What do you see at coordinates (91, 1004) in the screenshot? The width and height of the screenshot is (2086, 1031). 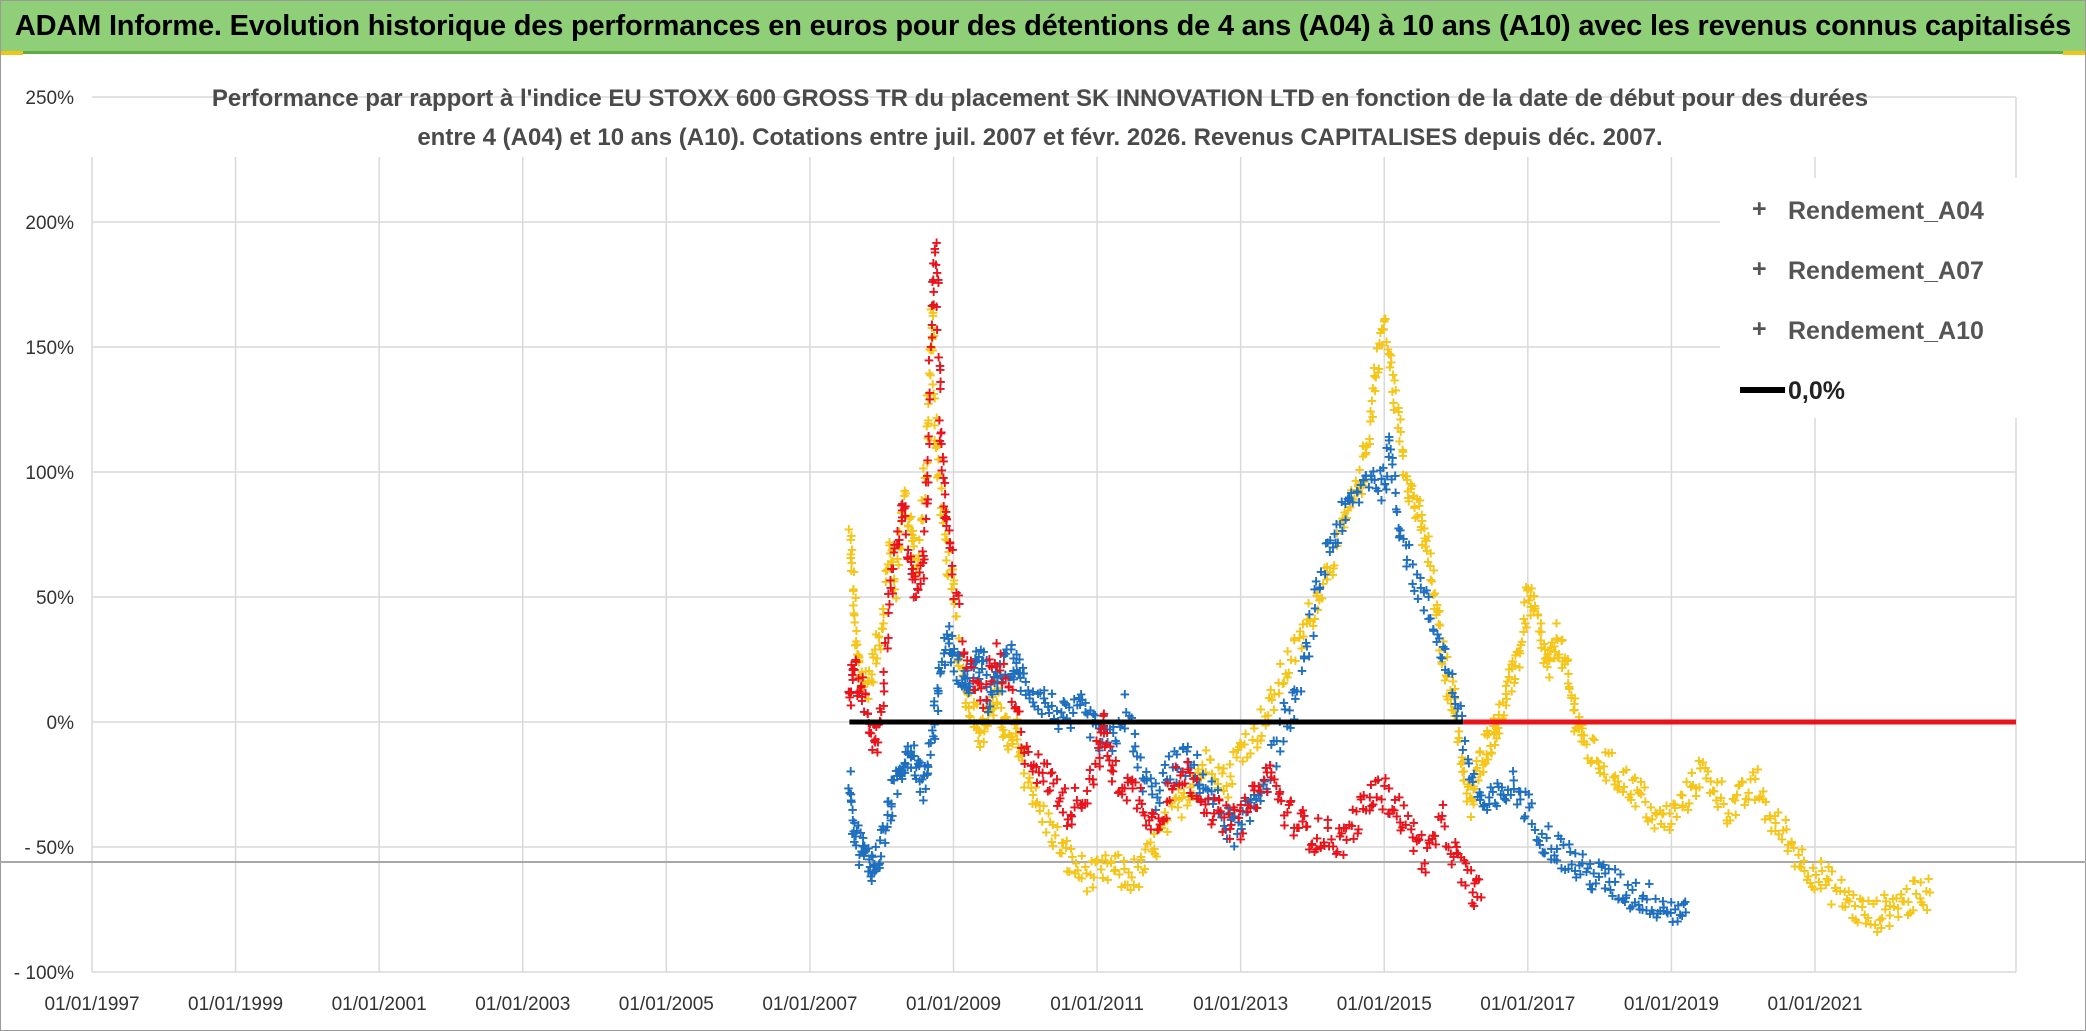 I see `x-tick-label: 01/01/1997` at bounding box center [91, 1004].